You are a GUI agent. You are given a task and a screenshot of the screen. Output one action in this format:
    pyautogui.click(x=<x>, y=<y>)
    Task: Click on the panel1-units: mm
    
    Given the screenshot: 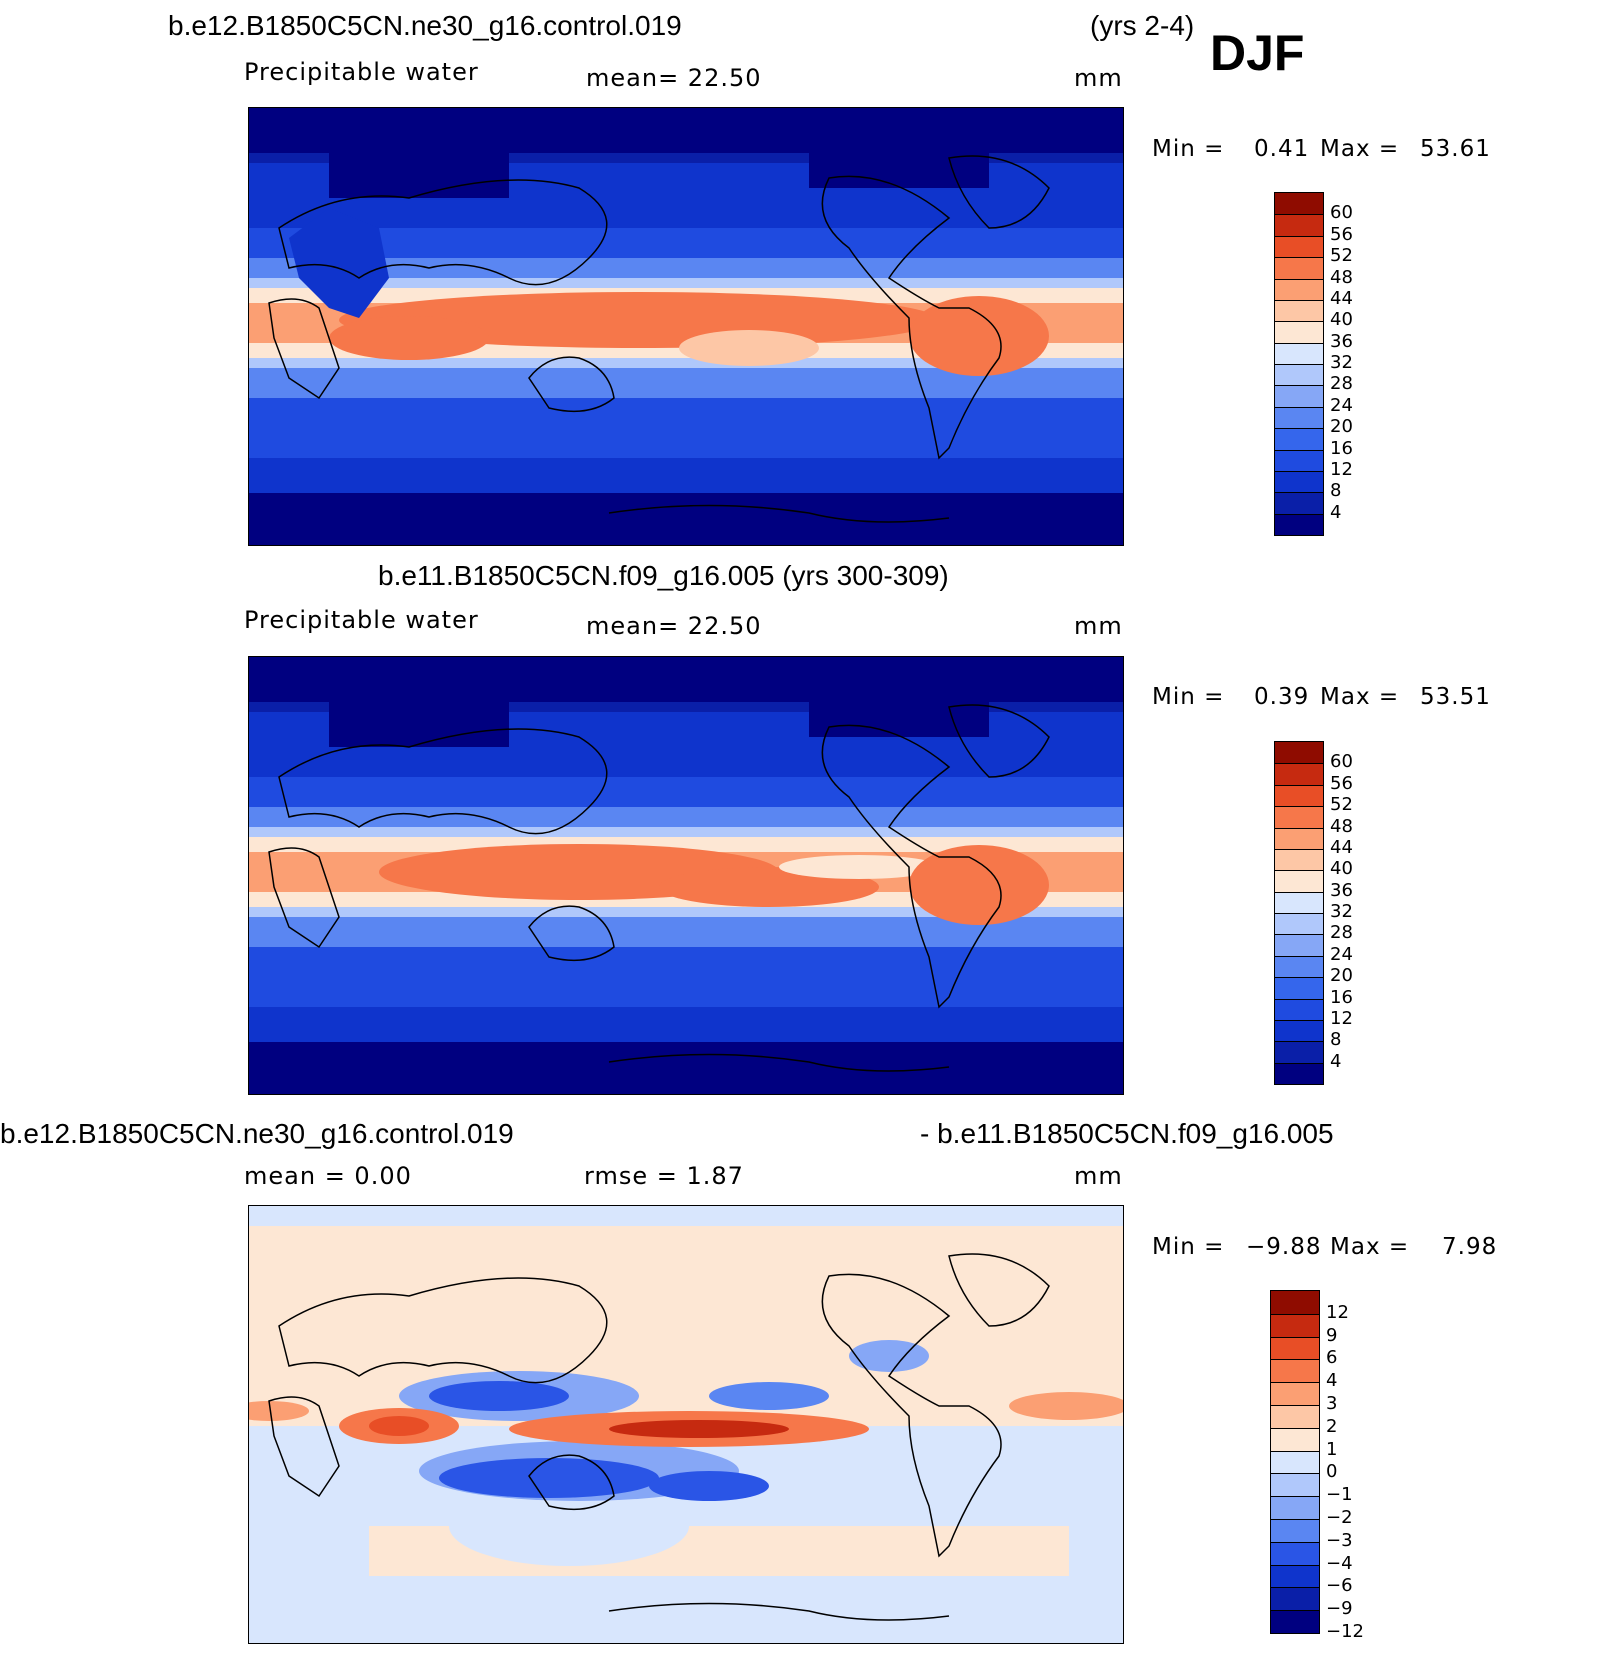 What is the action you would take?
    pyautogui.click(x=1098, y=78)
    